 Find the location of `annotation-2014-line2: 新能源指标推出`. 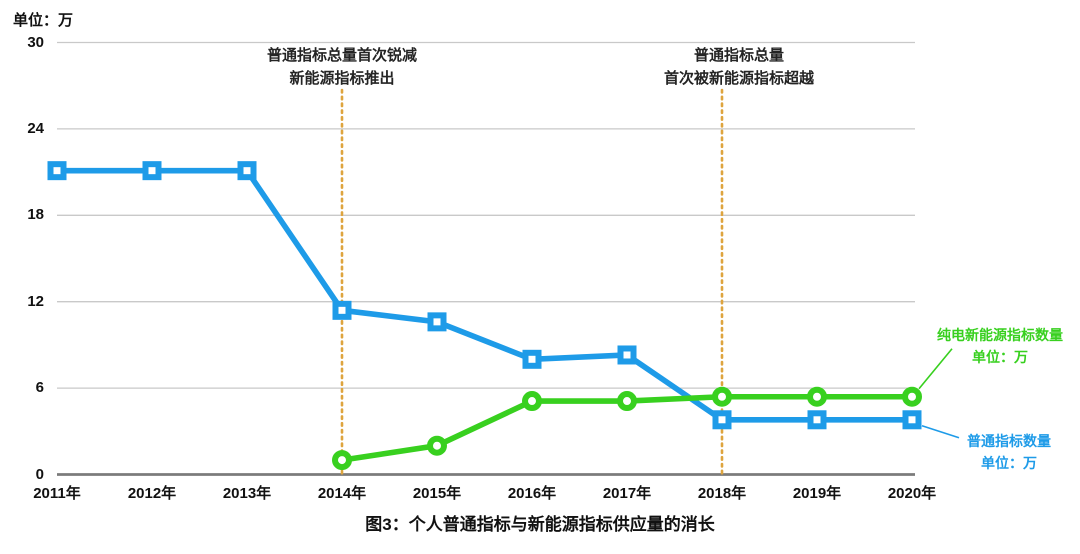

annotation-2014-line2: 新能源指标推出 is located at coordinates (342, 78).